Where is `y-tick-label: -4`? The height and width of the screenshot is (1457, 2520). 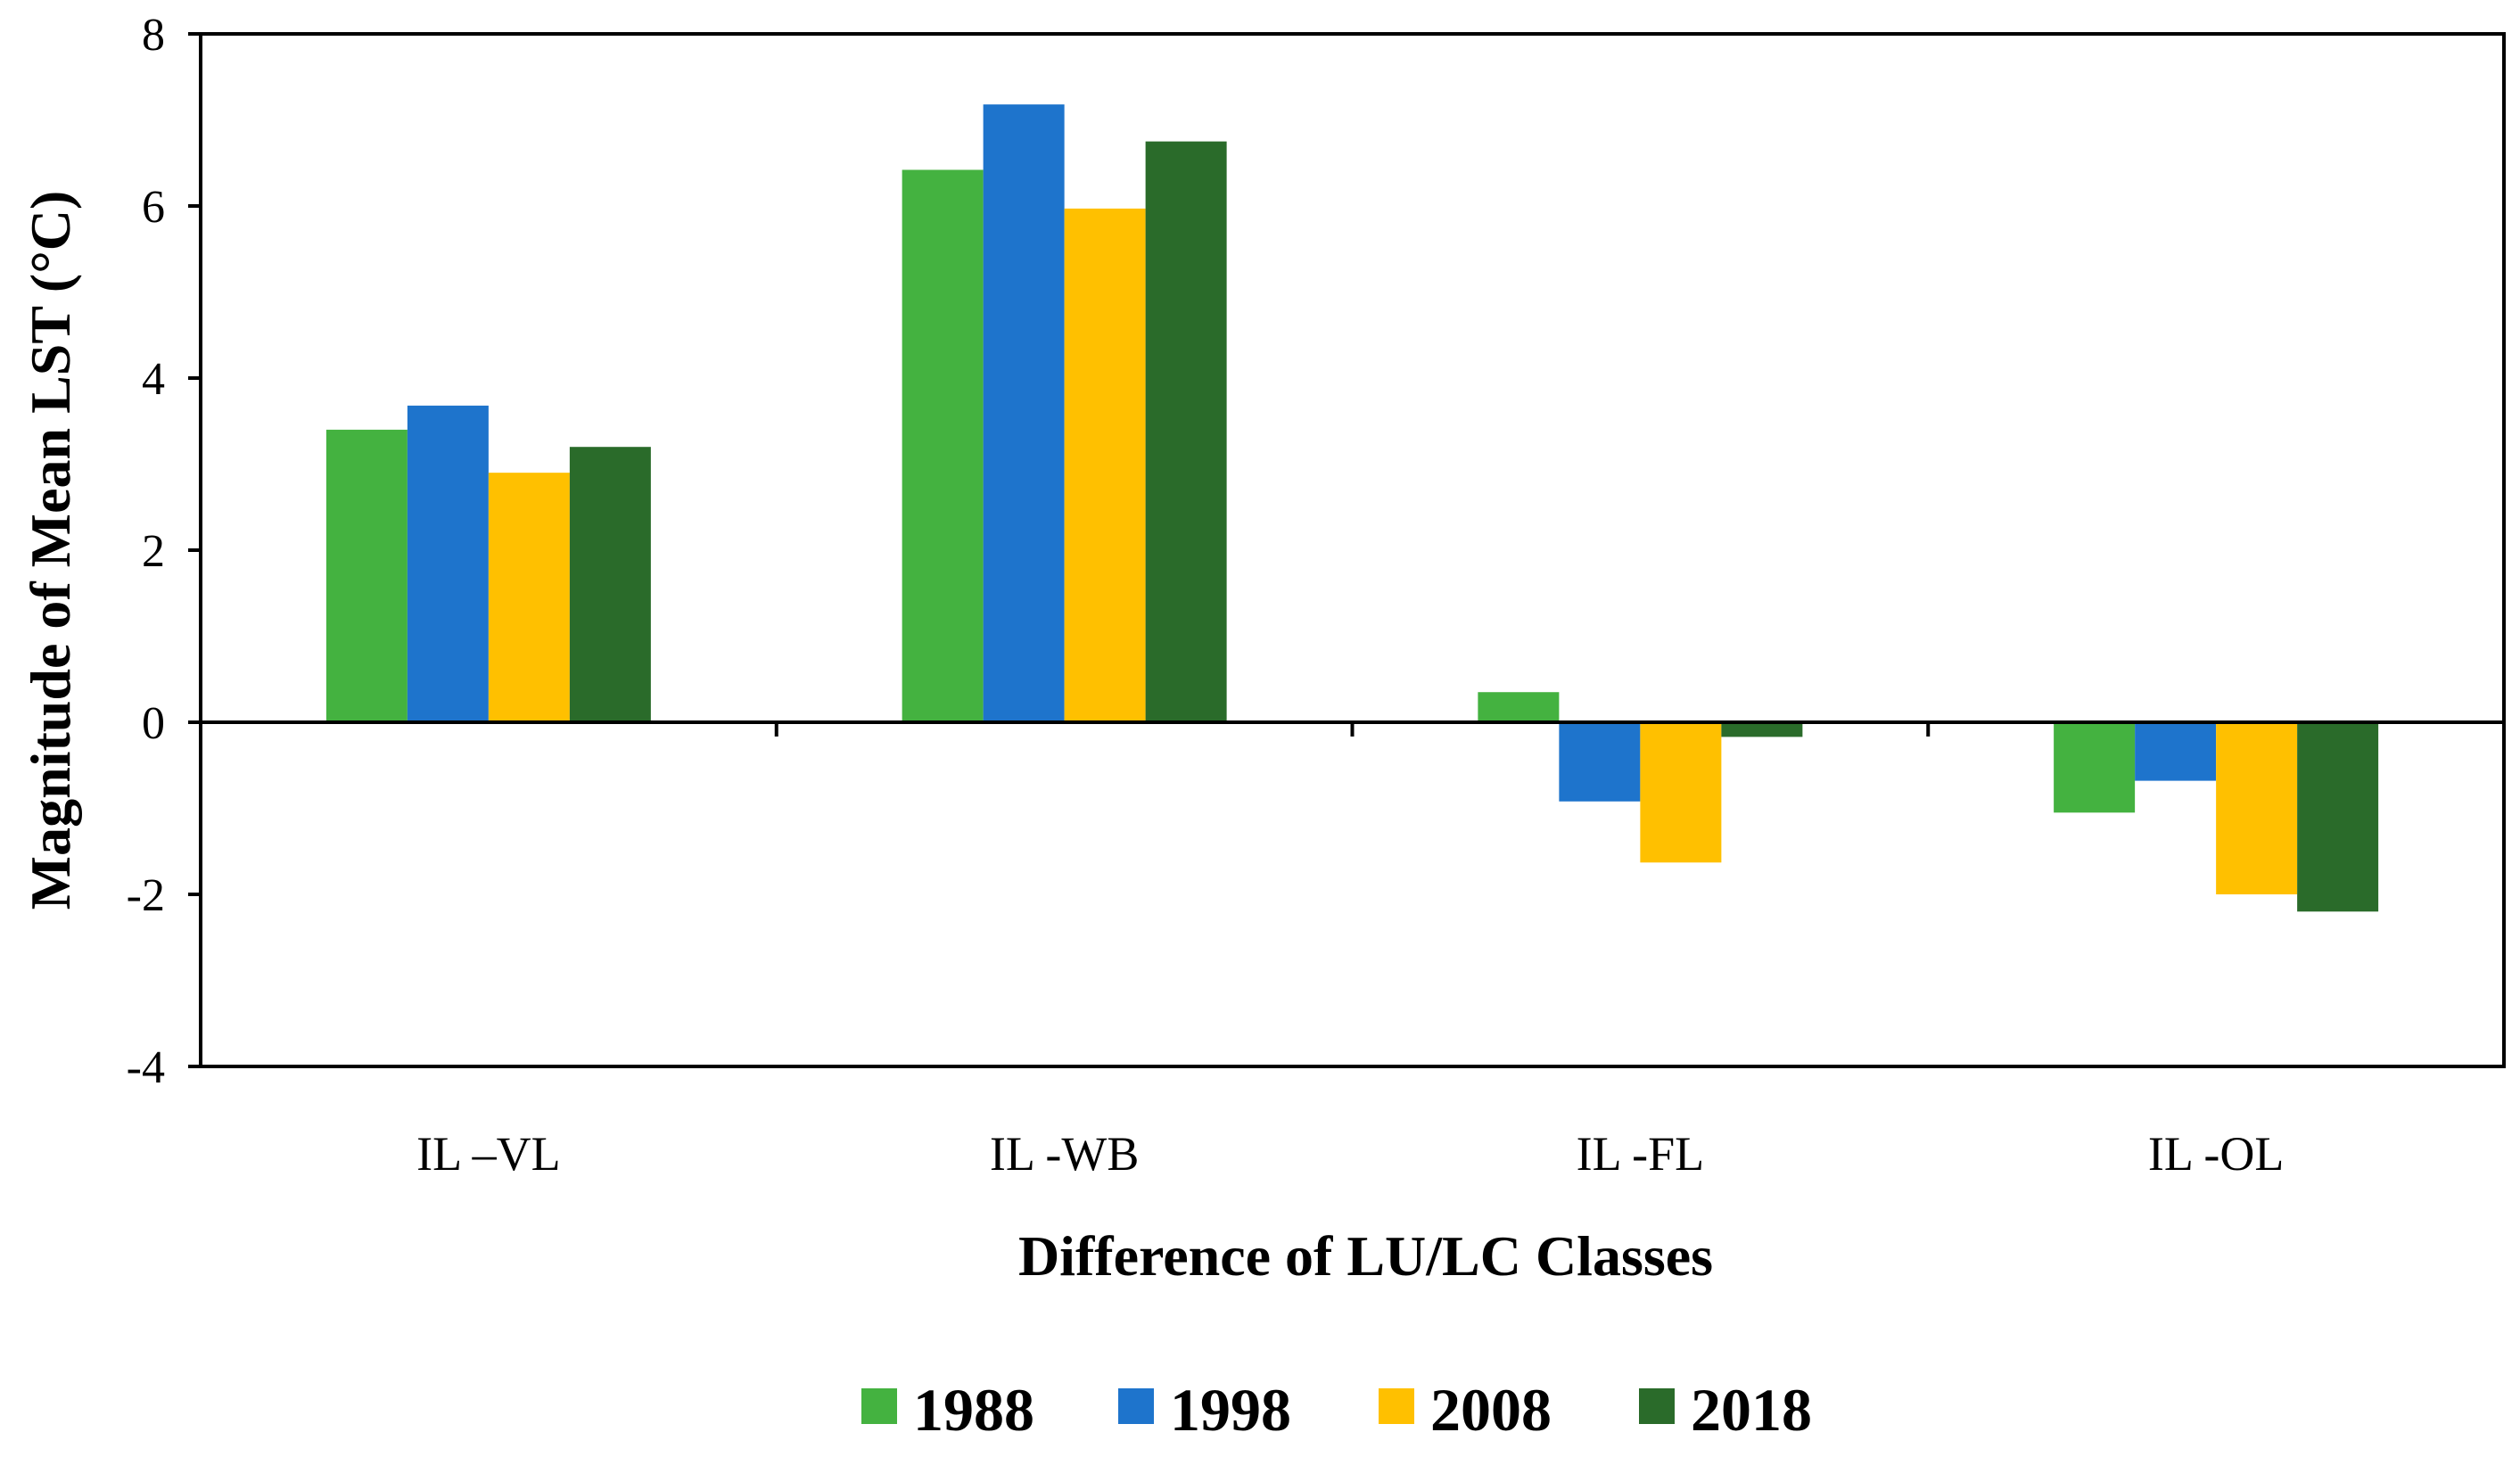 y-tick-label: -4 is located at coordinates (146, 1067).